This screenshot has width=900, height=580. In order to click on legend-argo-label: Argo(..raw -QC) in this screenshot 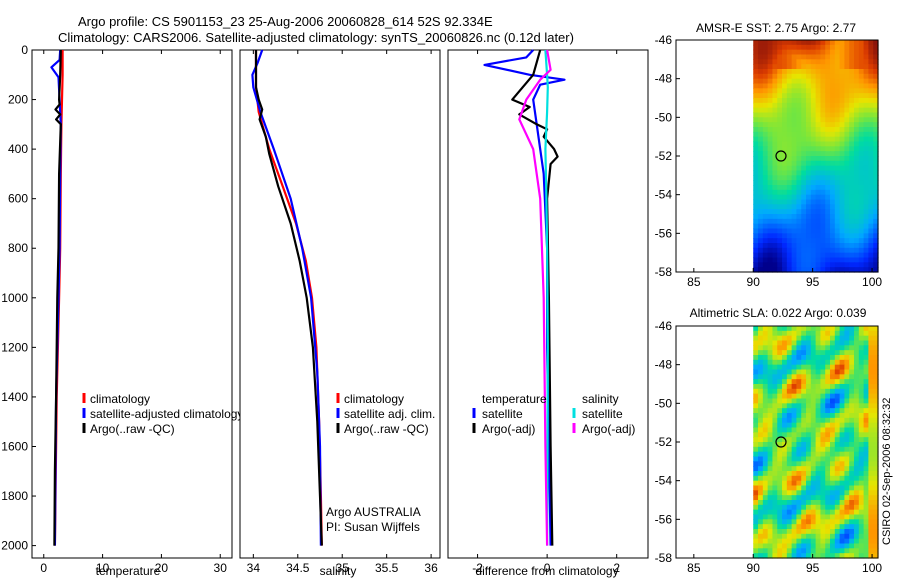, I will do `click(132, 429)`.